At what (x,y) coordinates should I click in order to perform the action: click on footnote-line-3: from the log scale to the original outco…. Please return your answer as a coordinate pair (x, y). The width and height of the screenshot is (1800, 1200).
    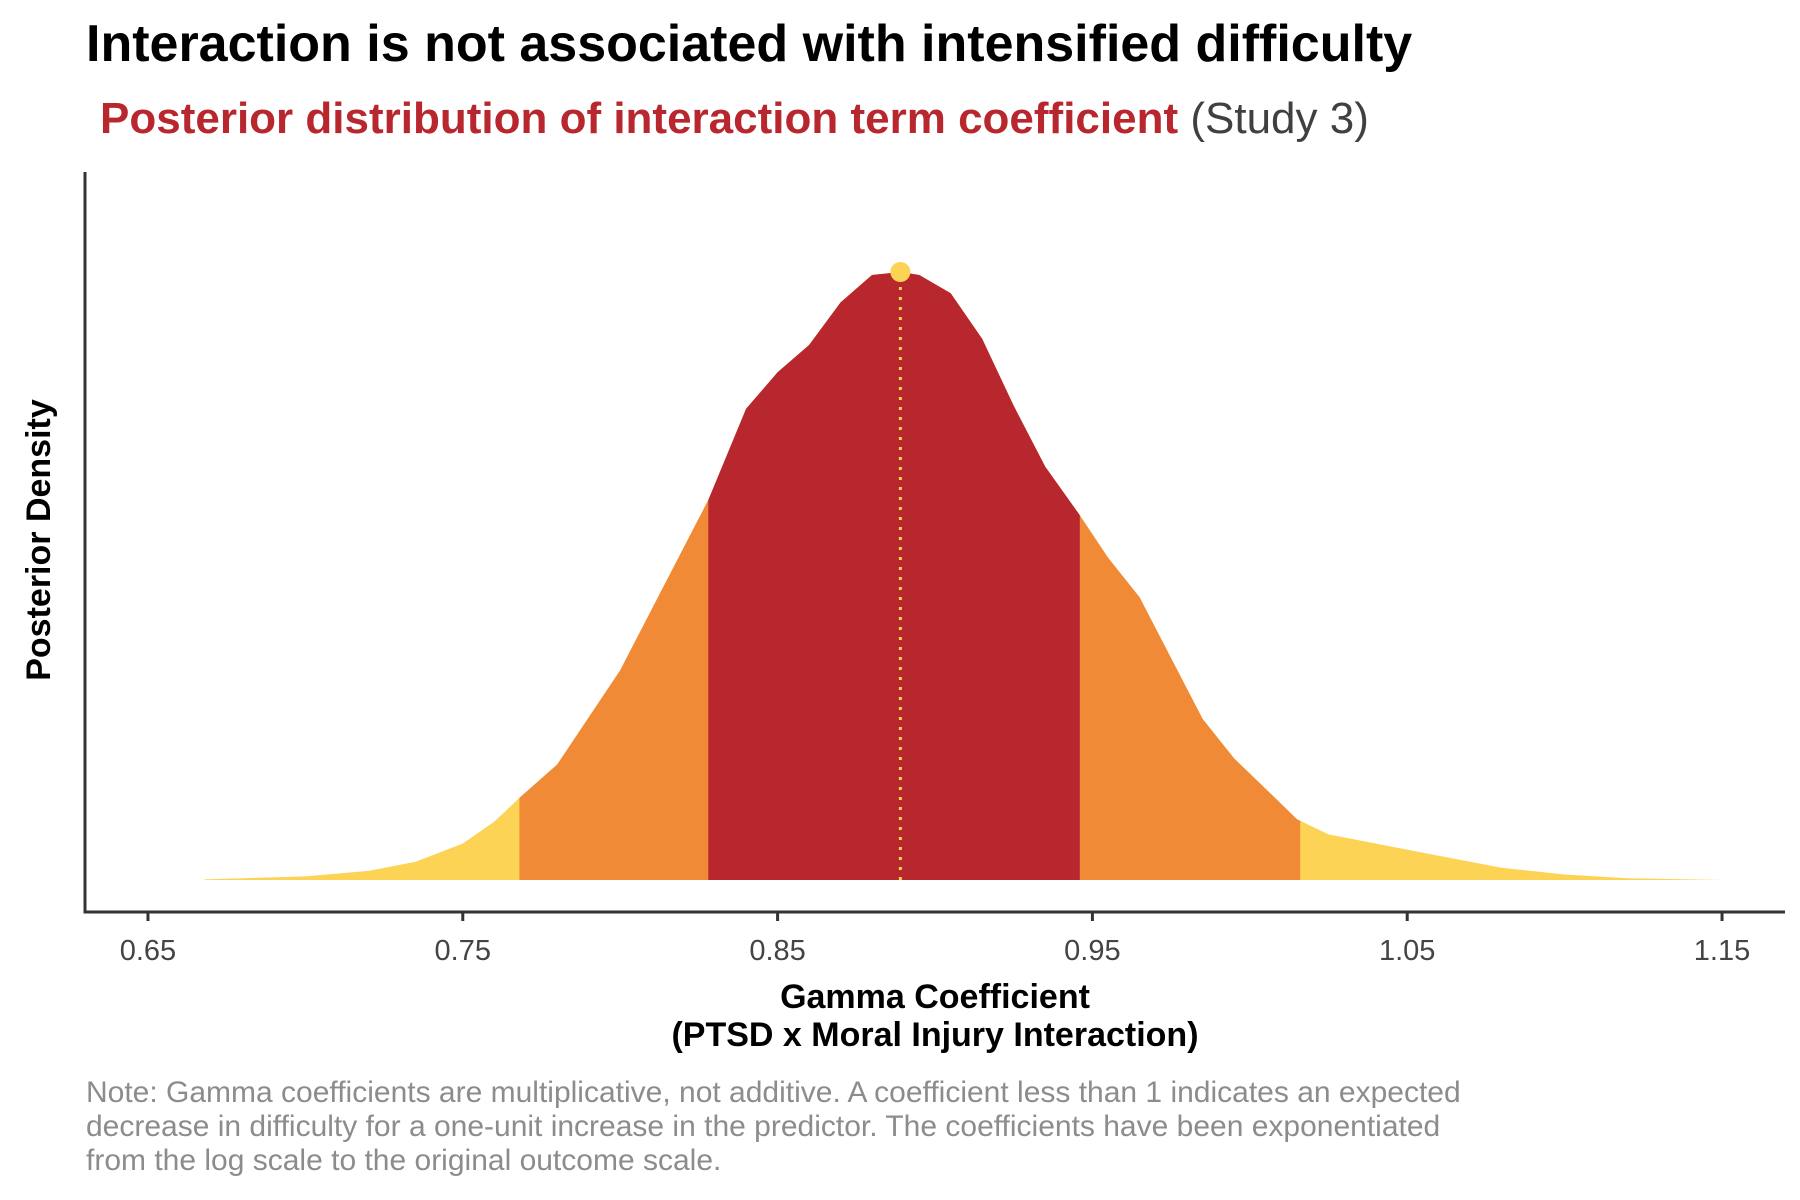
    Looking at the image, I should click on (404, 1160).